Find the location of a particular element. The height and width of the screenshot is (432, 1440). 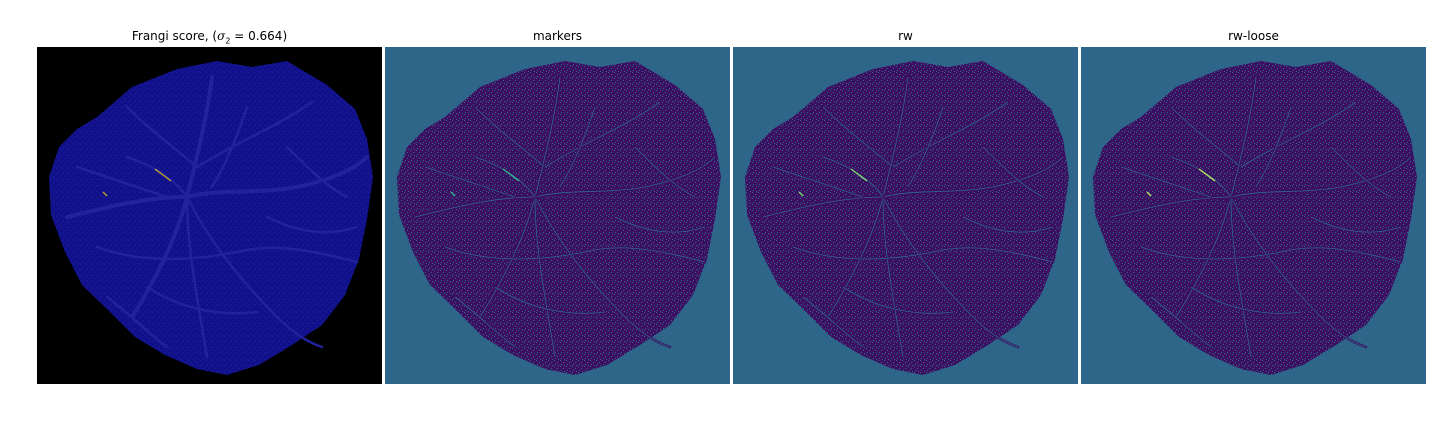

panel-title-rw: rw is located at coordinates (905, 36).